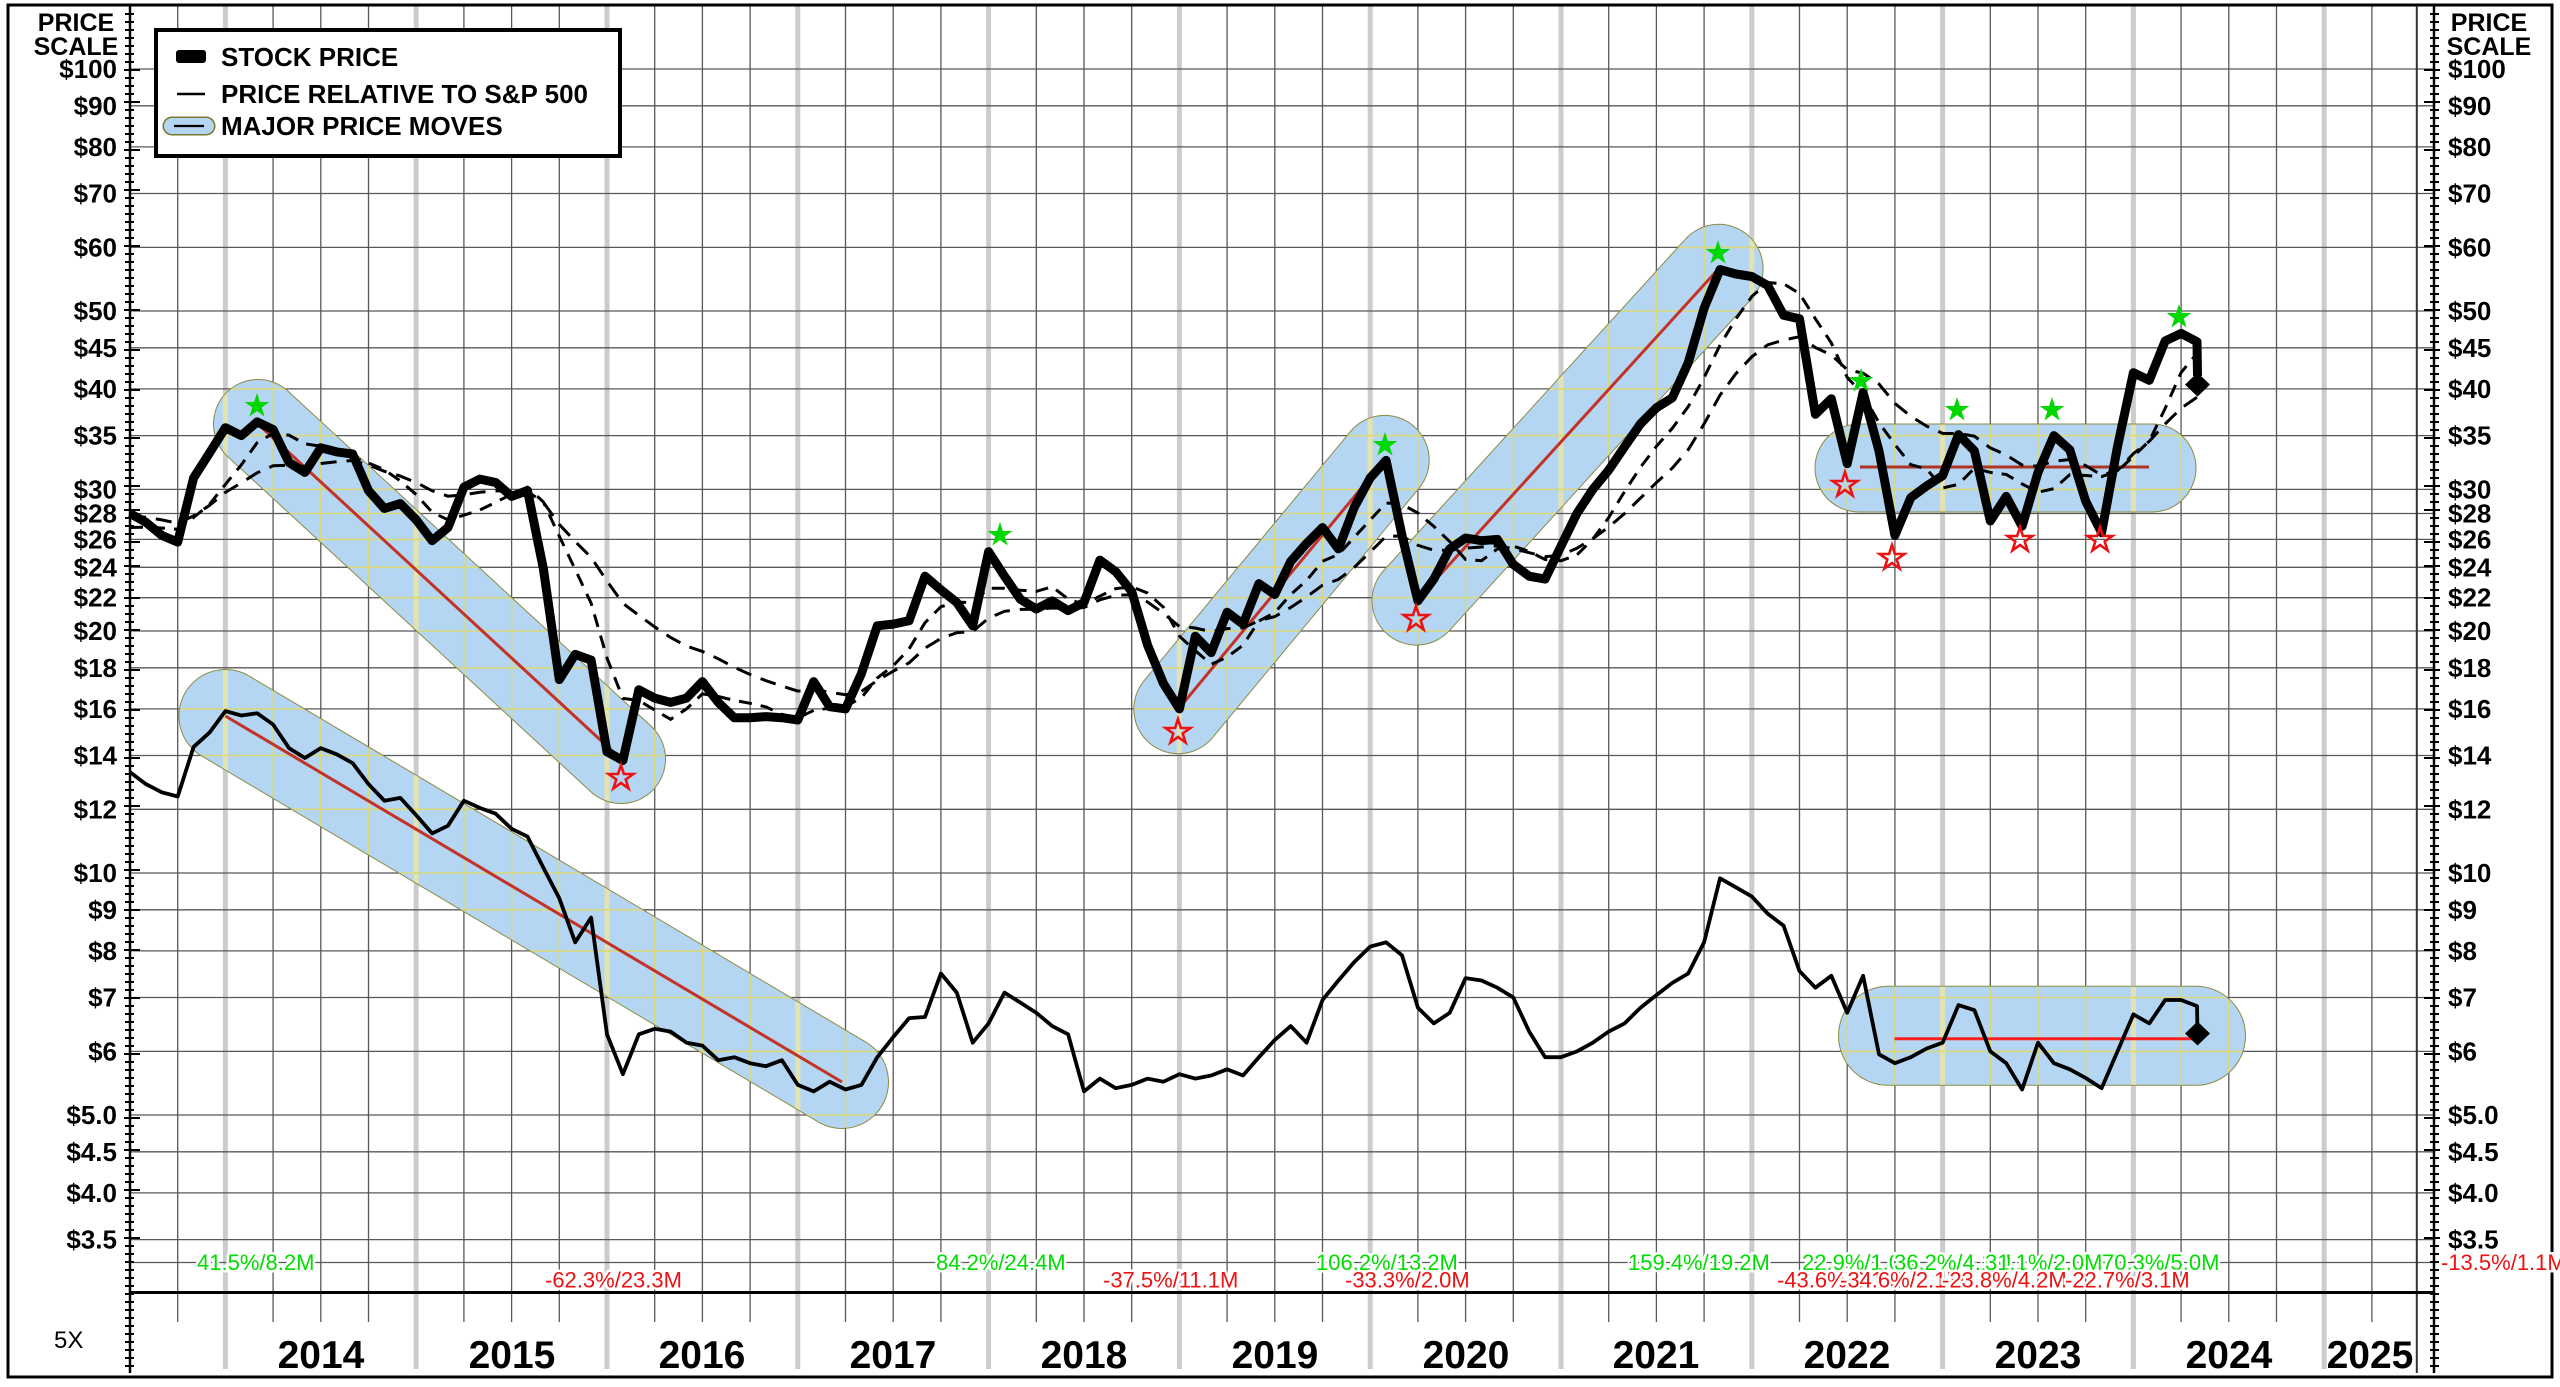 The width and height of the screenshot is (2560, 1387). What do you see at coordinates (1952, 1262) in the screenshot?
I see `svg-text: 36.2%/4.1M` at bounding box center [1952, 1262].